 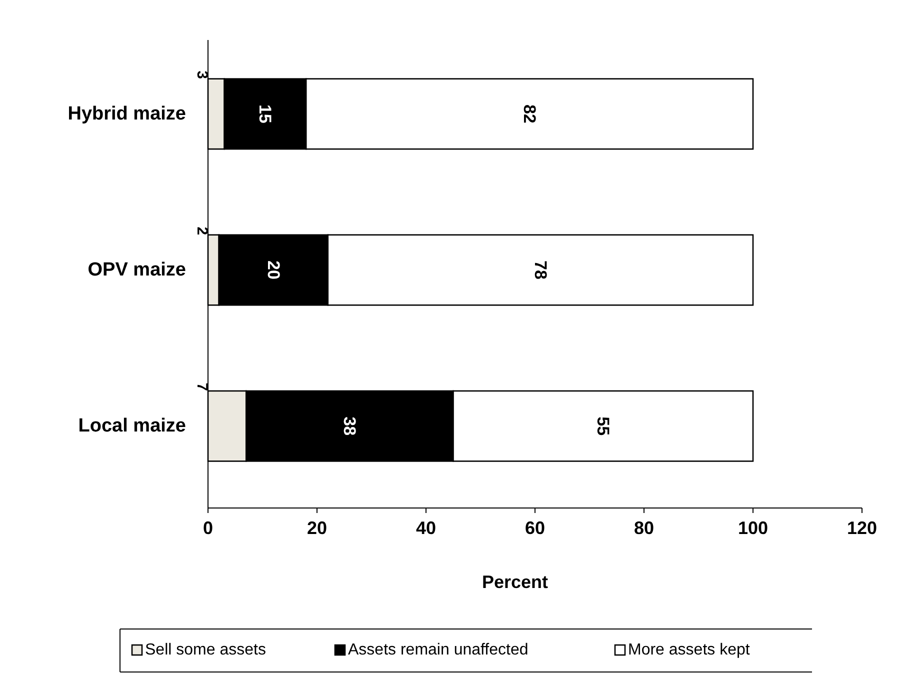 What do you see at coordinates (137, 270) in the screenshot?
I see `y-tick-label: OPV maize` at bounding box center [137, 270].